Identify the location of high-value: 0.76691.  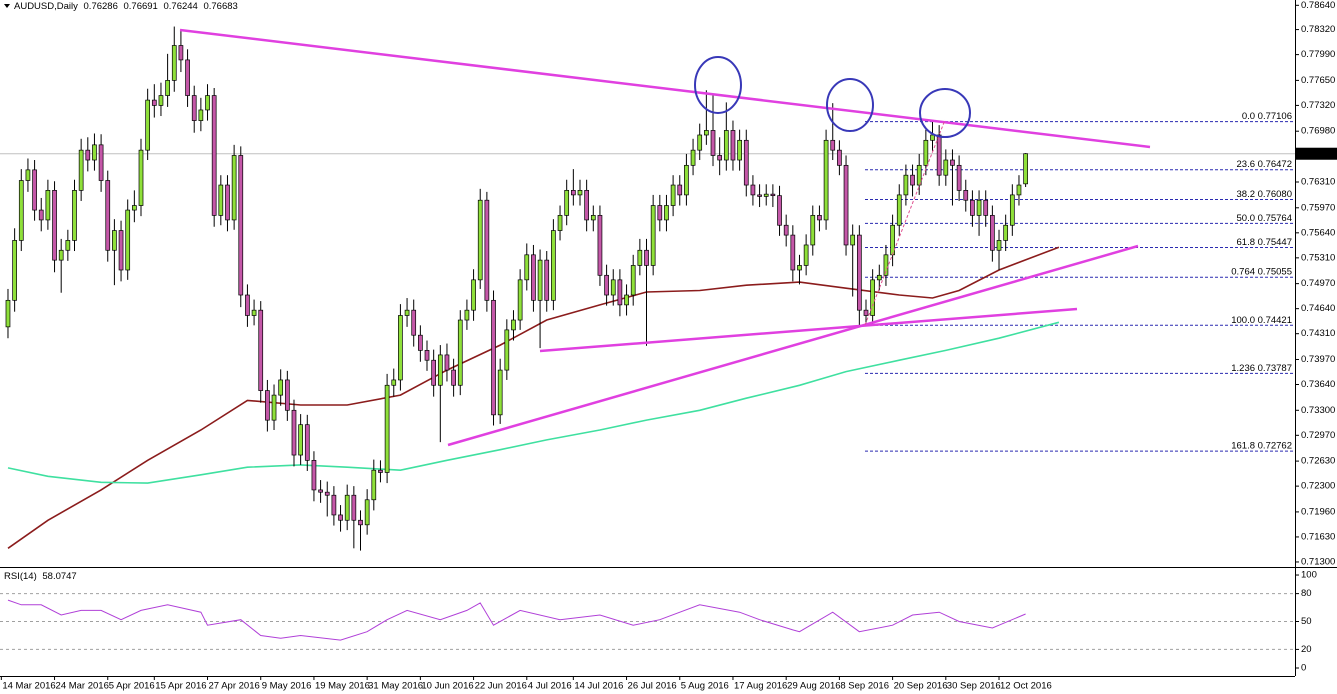
(141, 6).